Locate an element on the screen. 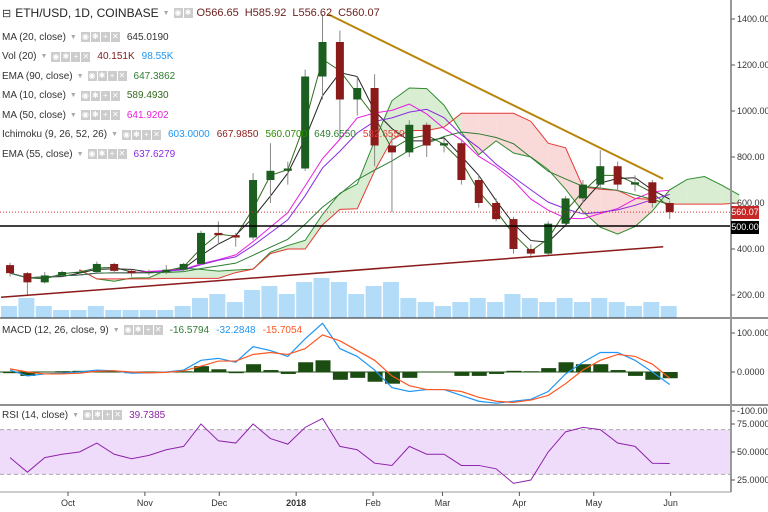 This screenshot has width=768, height=512. time-axis-label: Oct is located at coordinates (68, 503).